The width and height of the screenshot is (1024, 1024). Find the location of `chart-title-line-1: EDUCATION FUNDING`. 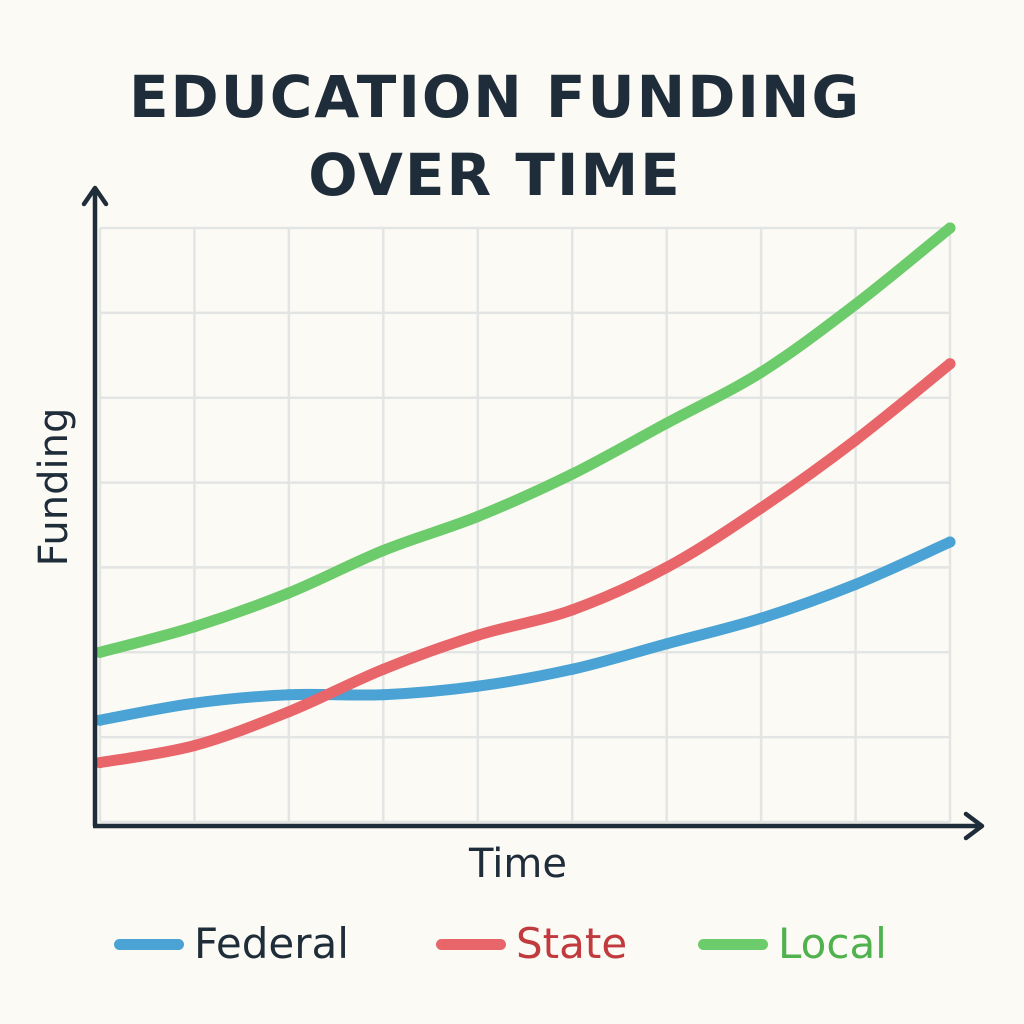

chart-title-line-1: EDUCATION FUNDING is located at coordinates (495, 97).